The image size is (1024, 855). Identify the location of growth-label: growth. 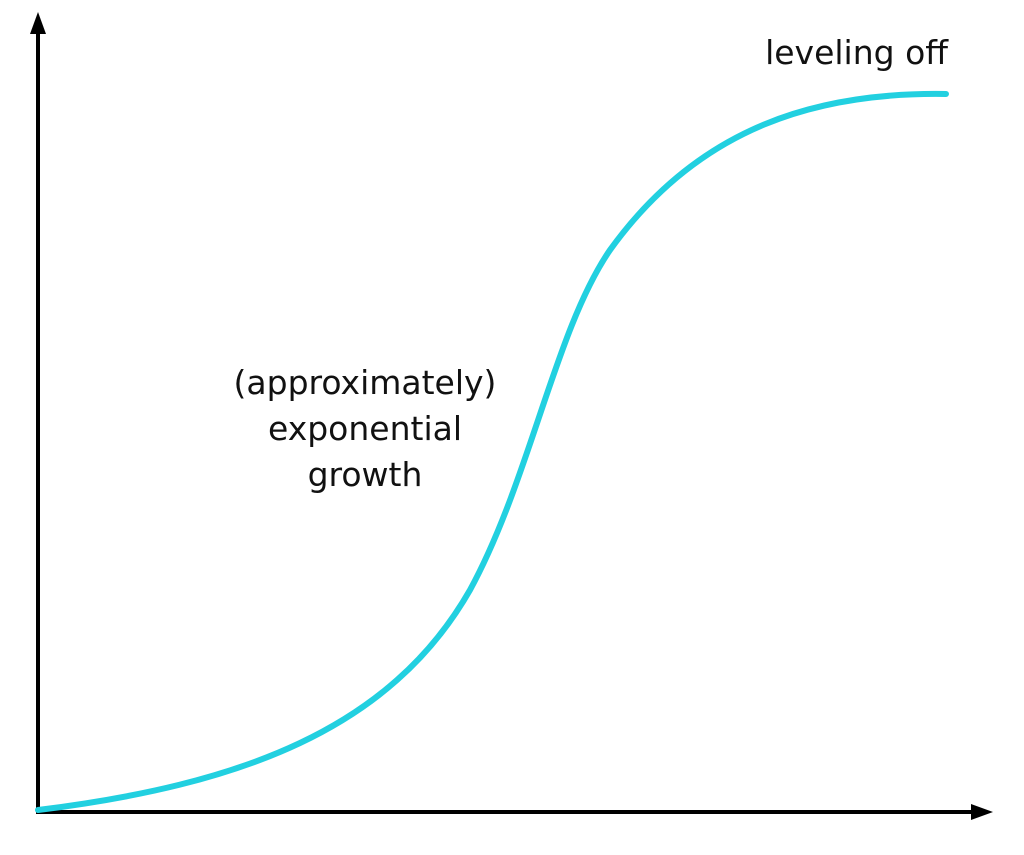
(365, 474).